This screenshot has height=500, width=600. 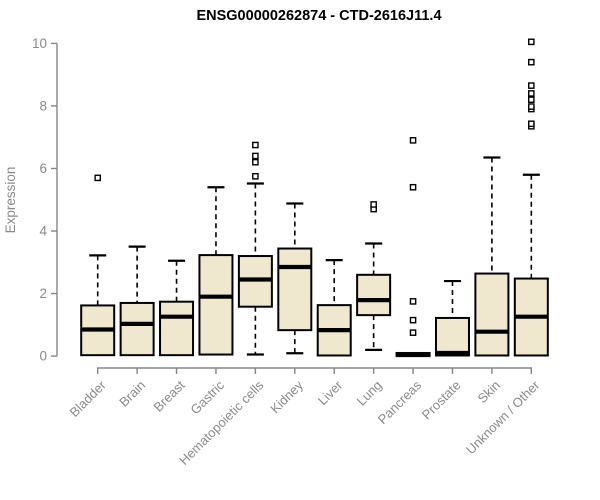 What do you see at coordinates (168, 395) in the screenshot?
I see `x-tick-label-breast: Breast` at bounding box center [168, 395].